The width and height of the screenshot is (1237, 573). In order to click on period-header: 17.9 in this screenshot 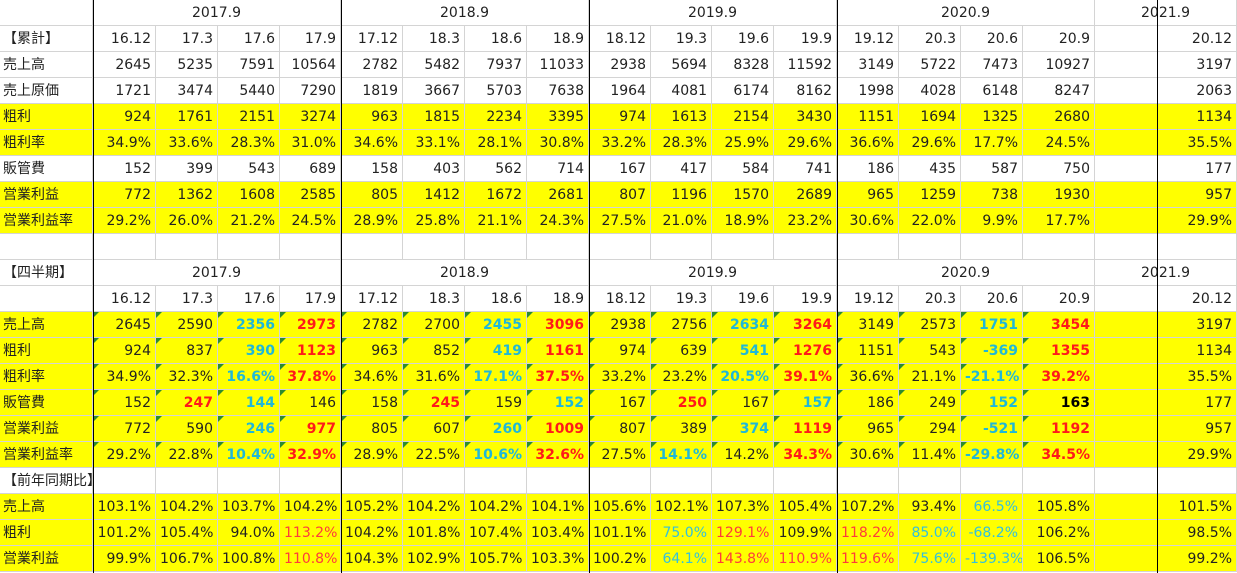, I will do `click(310, 299)`.